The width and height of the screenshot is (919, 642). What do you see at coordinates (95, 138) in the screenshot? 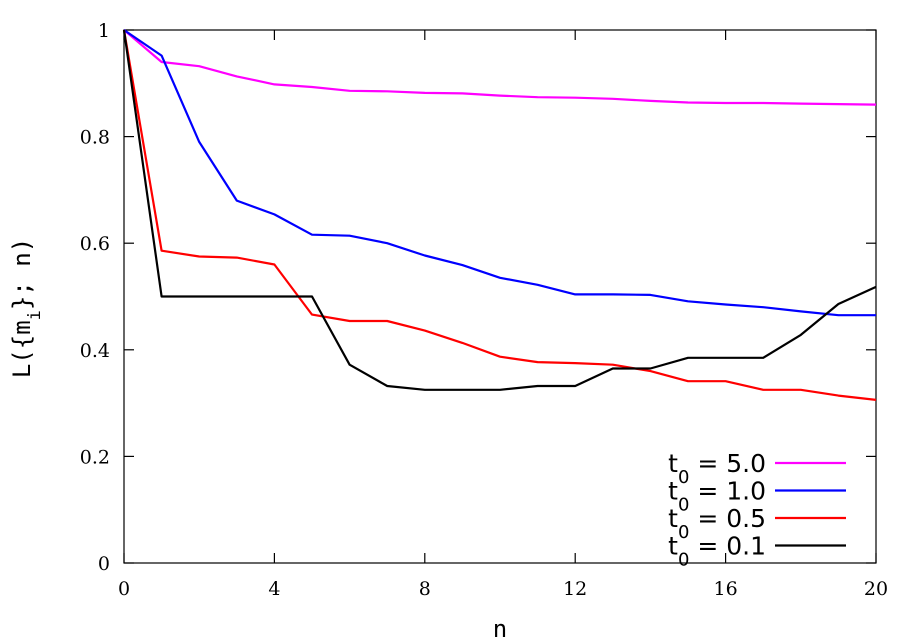
I see `y-tick-label: 0.8` at bounding box center [95, 138].